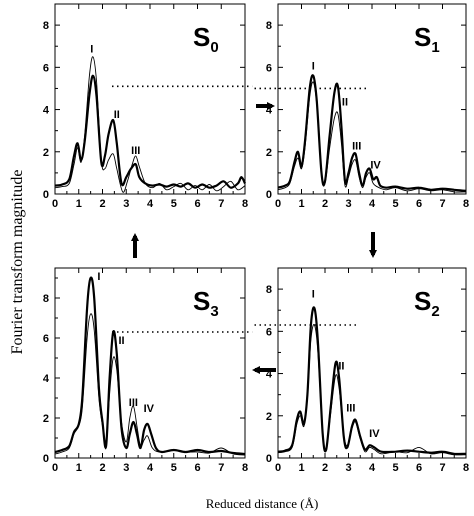 This screenshot has height=516, width=474. I want to click on state-label: S0, so click(206, 39).